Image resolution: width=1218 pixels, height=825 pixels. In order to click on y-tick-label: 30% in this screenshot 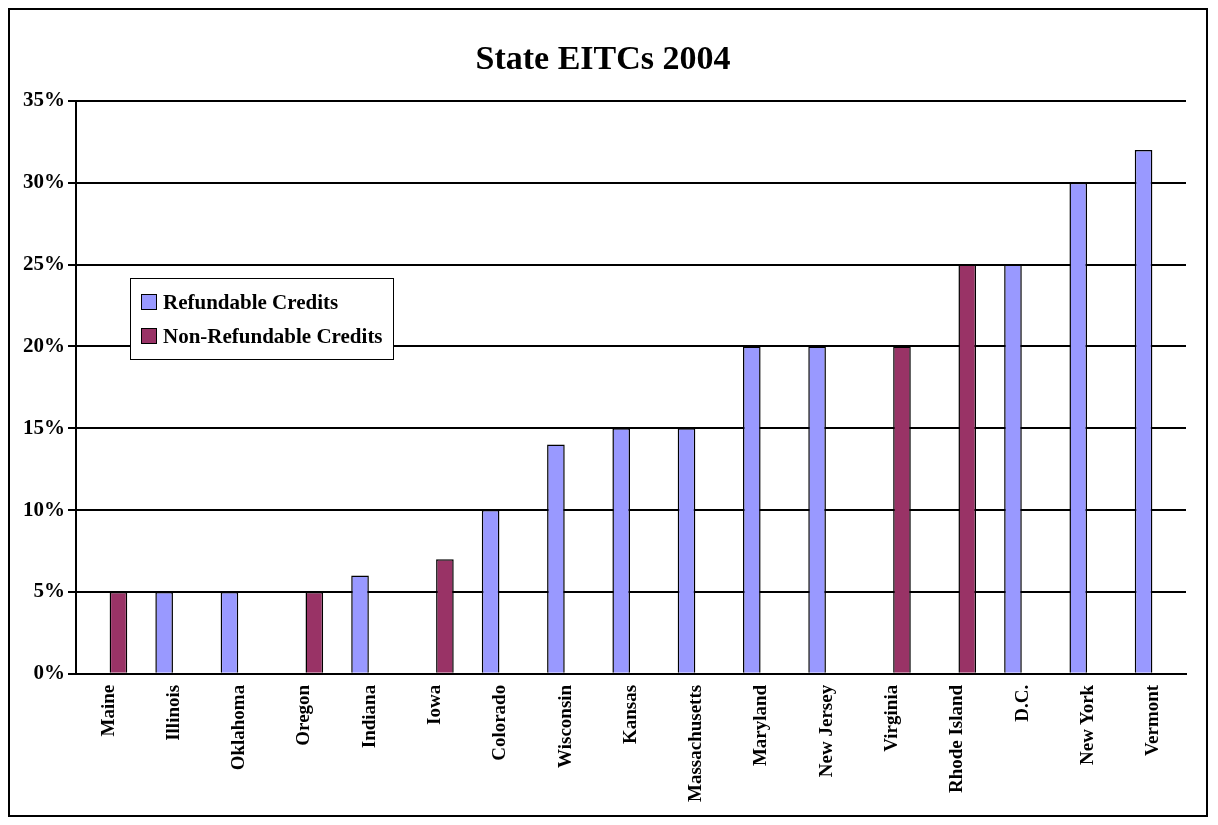, I will do `click(44, 181)`.